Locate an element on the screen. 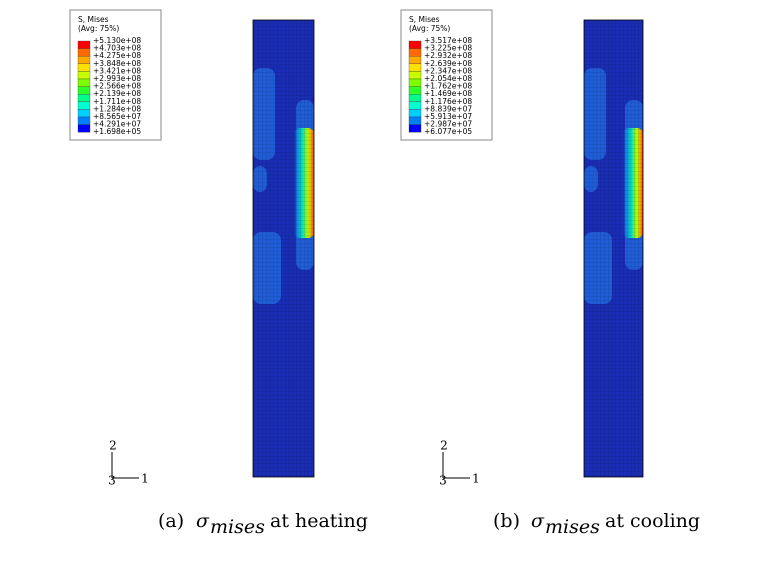 The width and height of the screenshot is (763, 575). legend-label: +2.566e+08 is located at coordinates (117, 86).